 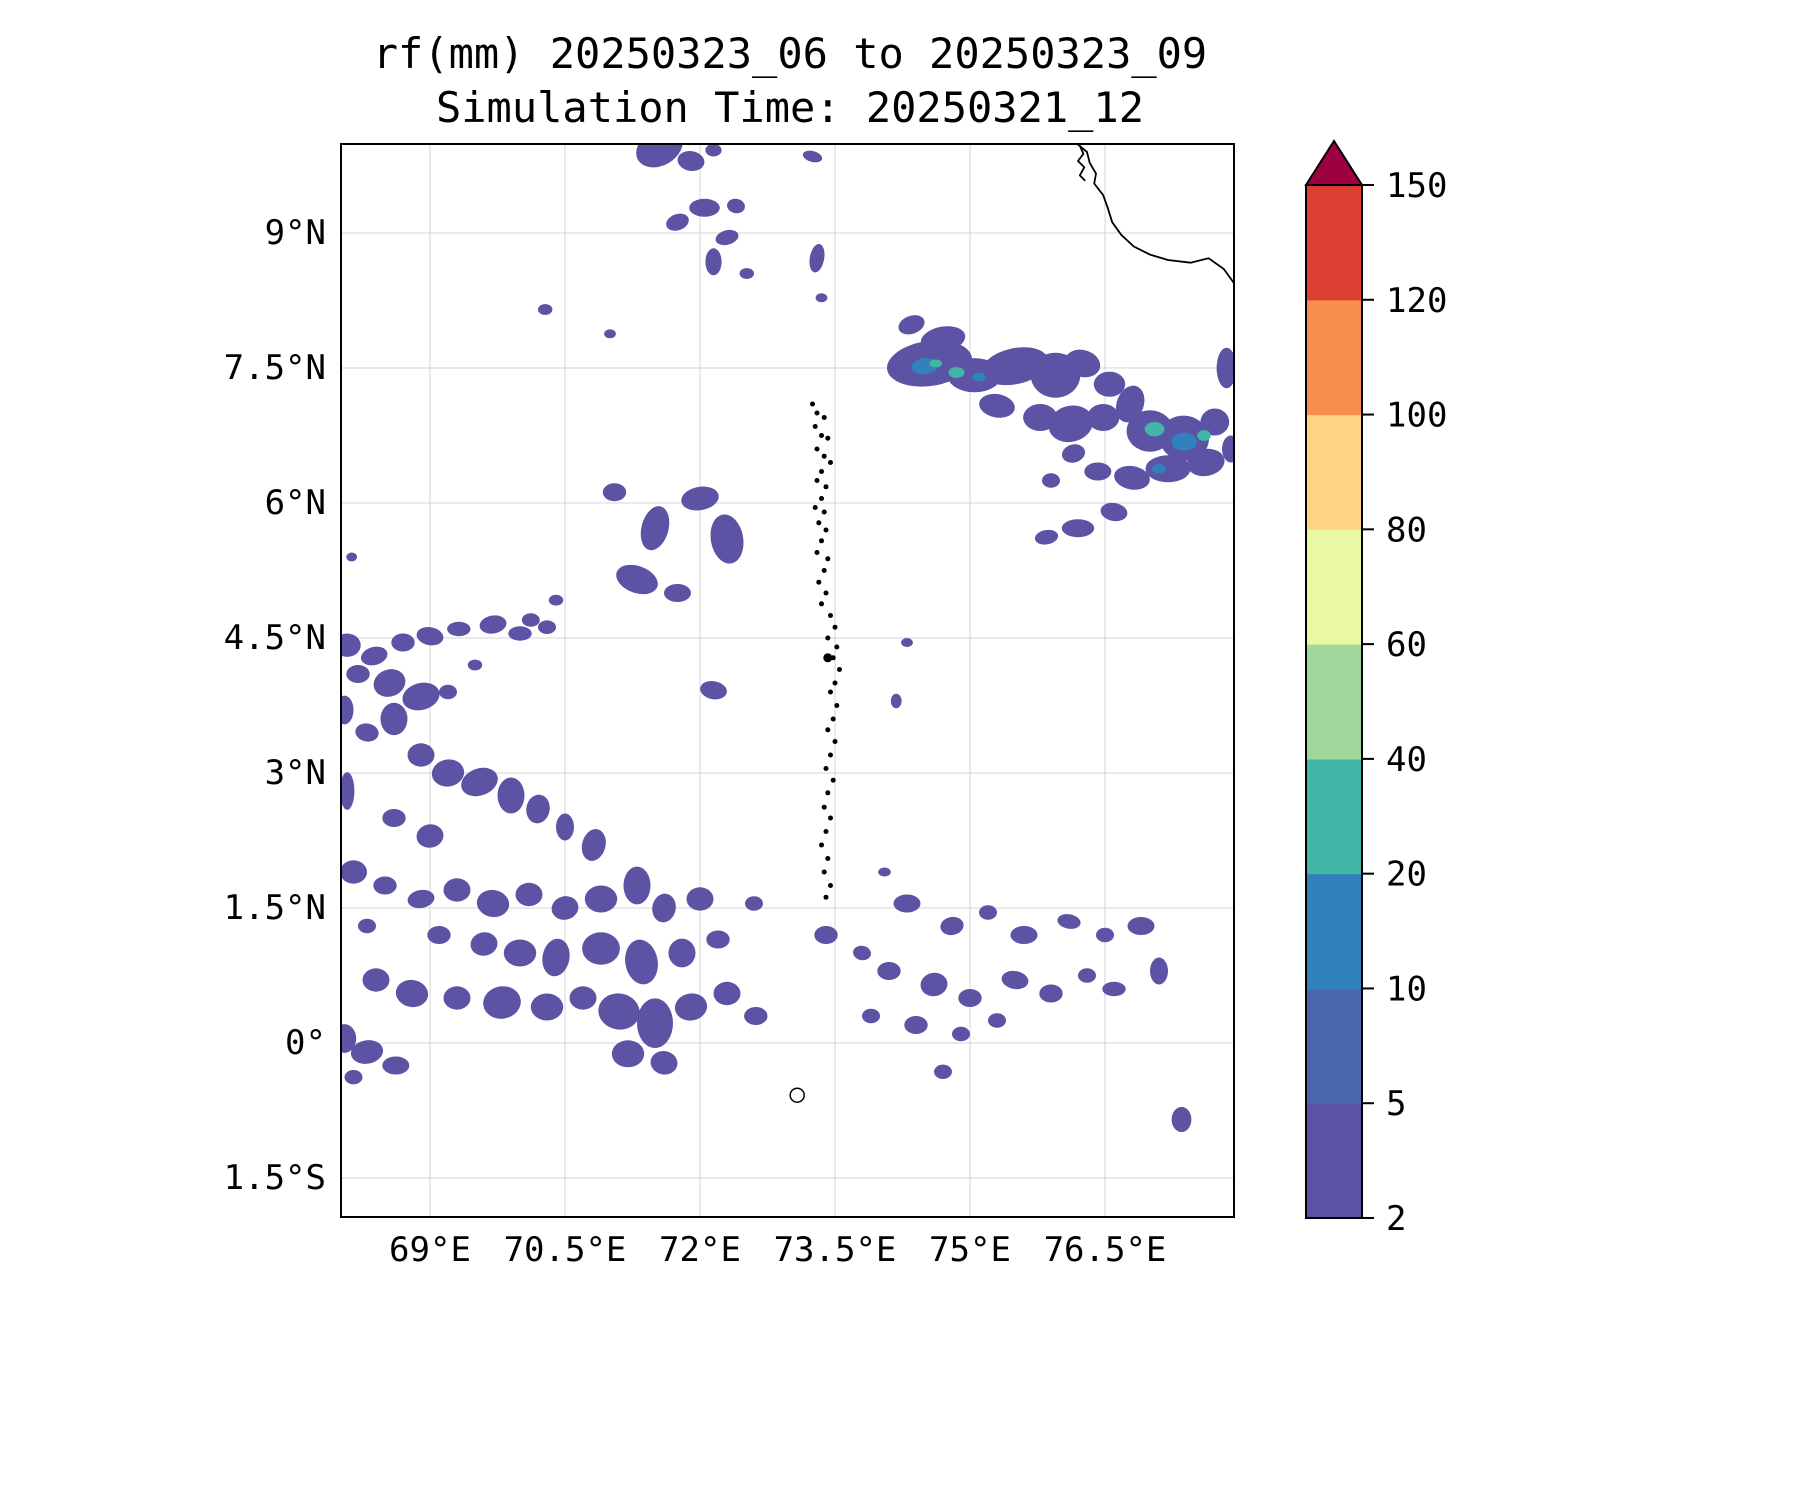 What do you see at coordinates (274, 1178) in the screenshot?
I see `y-tick-label: 1.5°S` at bounding box center [274, 1178].